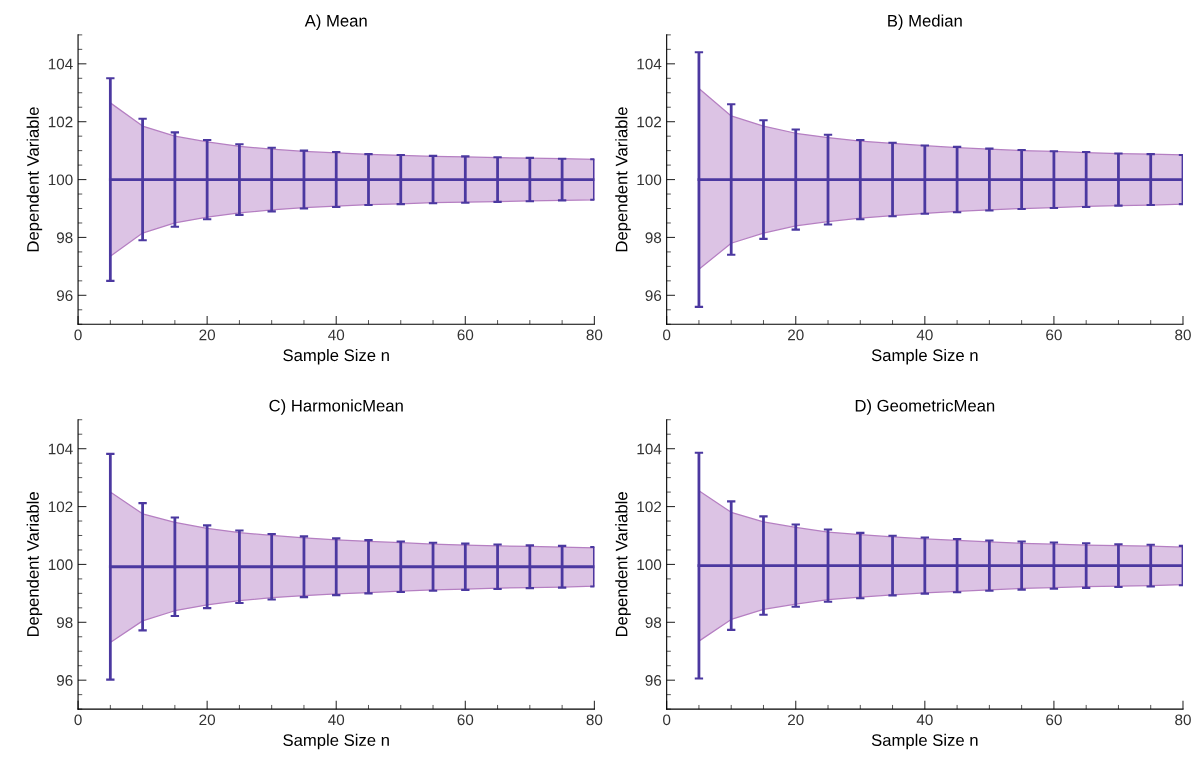 The height and width of the screenshot is (775, 1201). Describe the element at coordinates (335, 22) in the screenshot. I see `chart-title: A) Mean` at that location.